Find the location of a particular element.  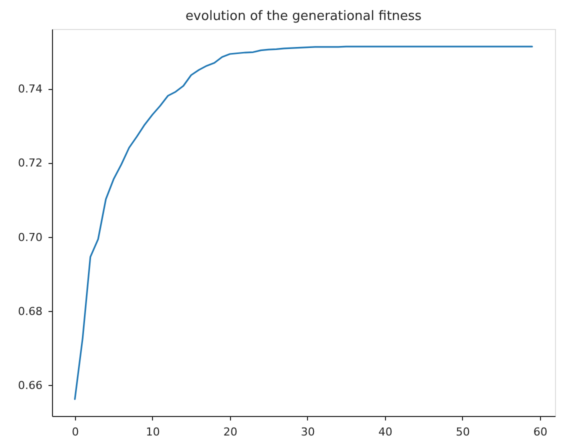

y-tick-label: 0.74 is located at coordinates (30, 89).